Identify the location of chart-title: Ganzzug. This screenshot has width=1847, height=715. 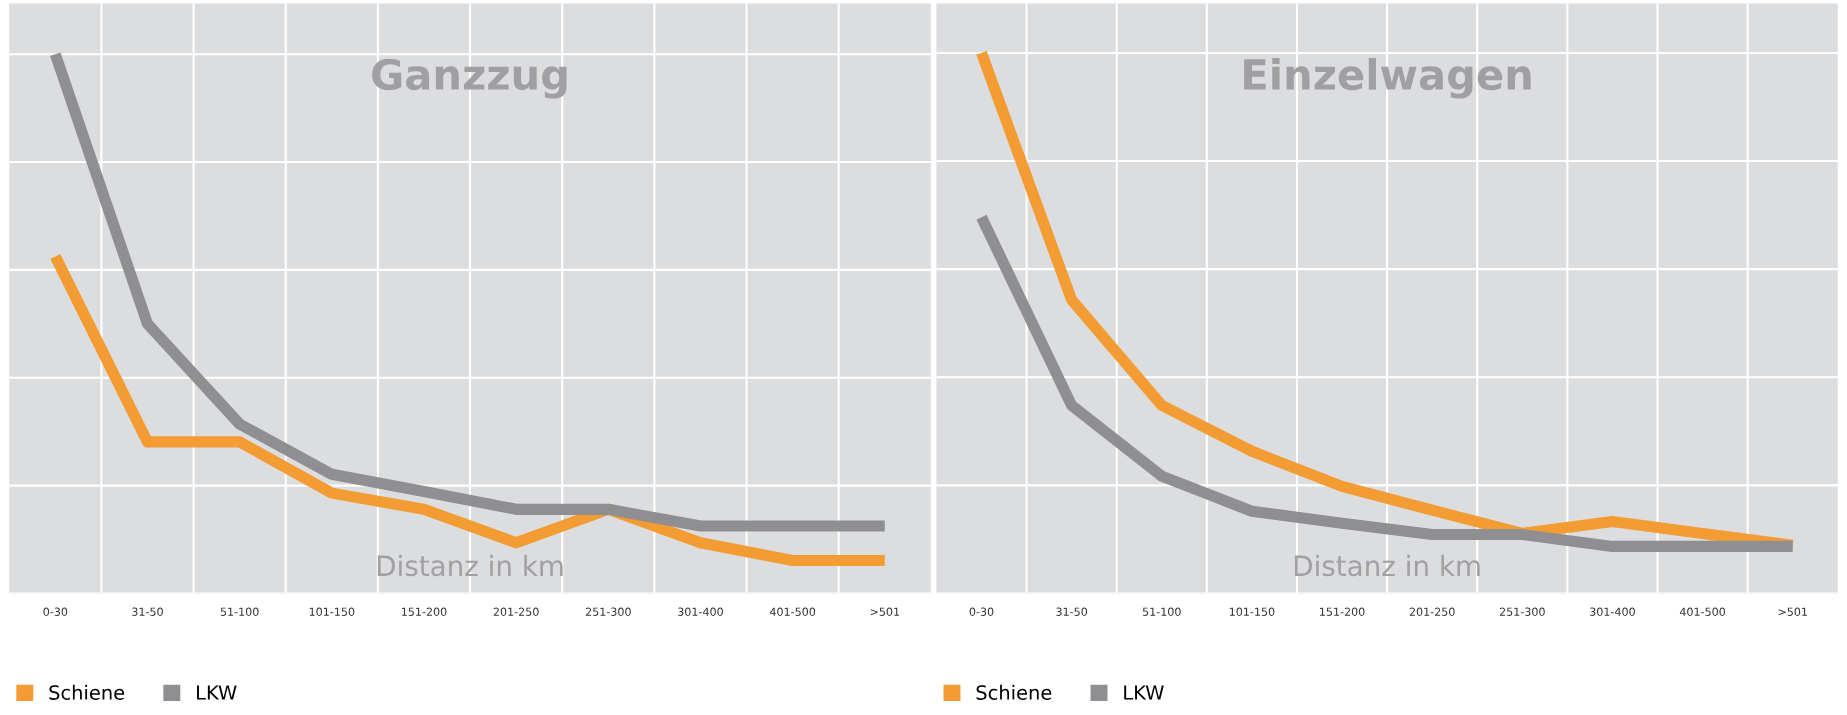
(469, 78).